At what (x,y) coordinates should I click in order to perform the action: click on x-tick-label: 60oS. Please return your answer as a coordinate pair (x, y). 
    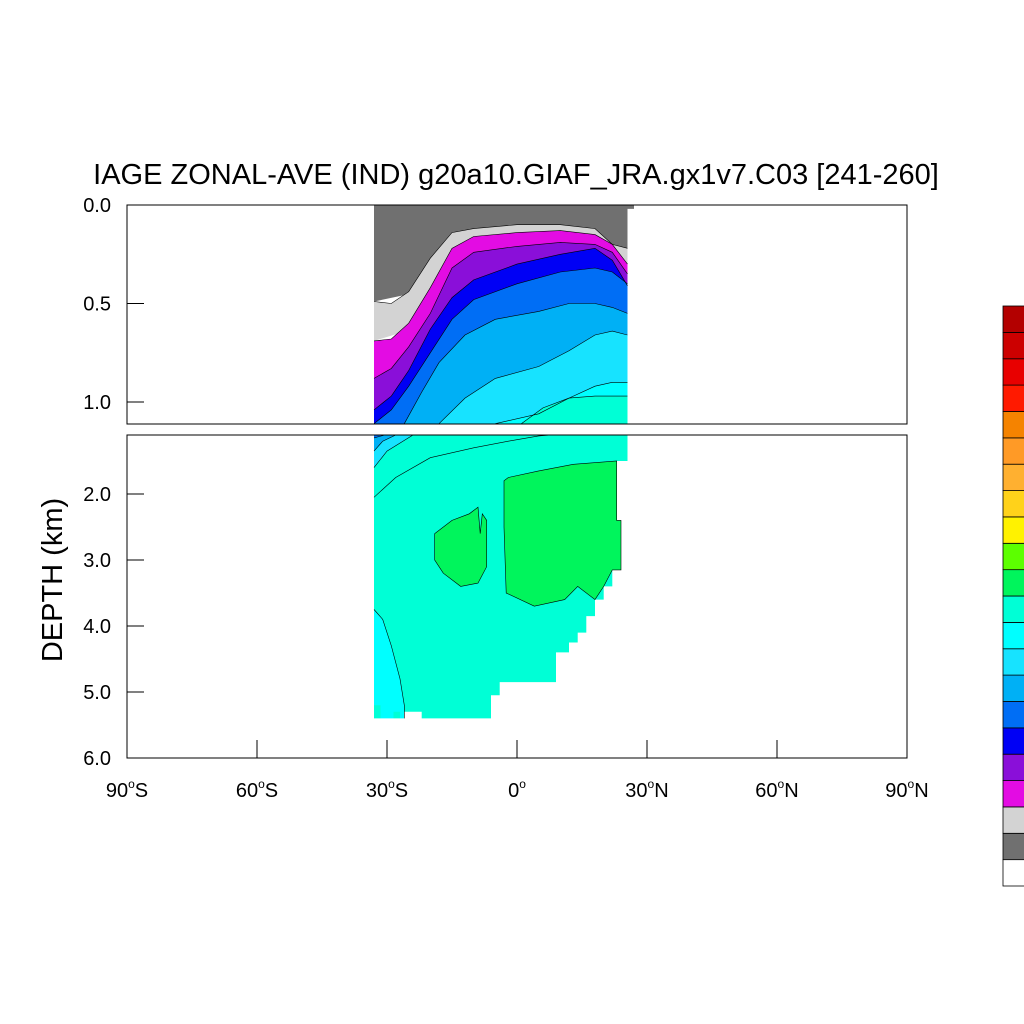
    Looking at the image, I should click on (257, 789).